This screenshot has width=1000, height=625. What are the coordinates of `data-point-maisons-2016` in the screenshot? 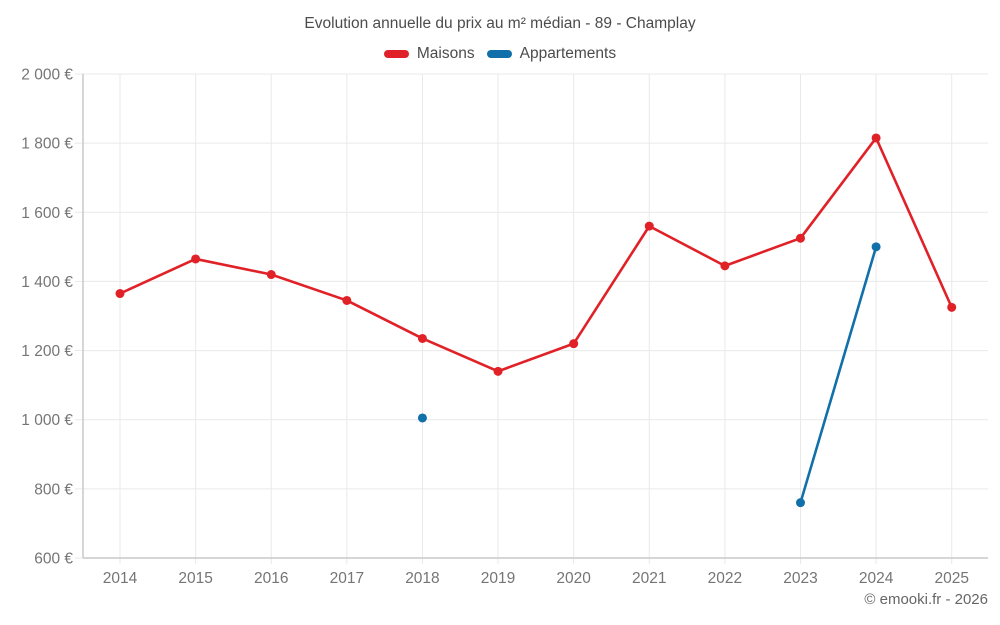 It's located at (271, 275).